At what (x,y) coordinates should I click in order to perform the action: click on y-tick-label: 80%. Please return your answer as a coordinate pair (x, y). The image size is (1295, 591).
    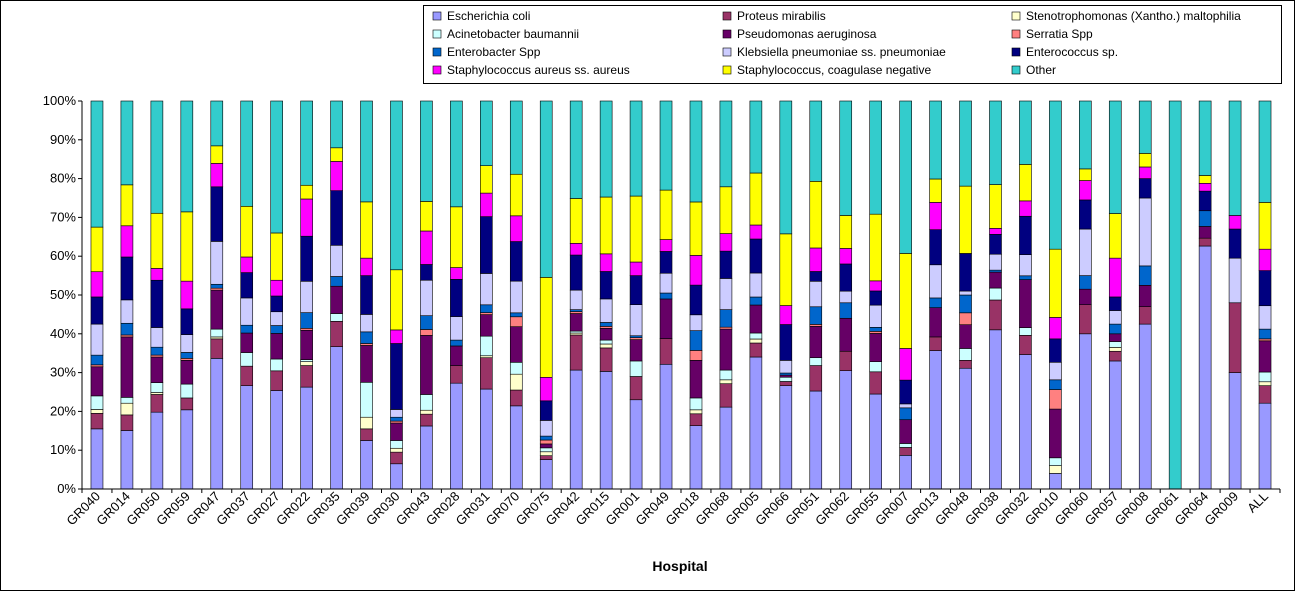
    Looking at the image, I should click on (63, 178).